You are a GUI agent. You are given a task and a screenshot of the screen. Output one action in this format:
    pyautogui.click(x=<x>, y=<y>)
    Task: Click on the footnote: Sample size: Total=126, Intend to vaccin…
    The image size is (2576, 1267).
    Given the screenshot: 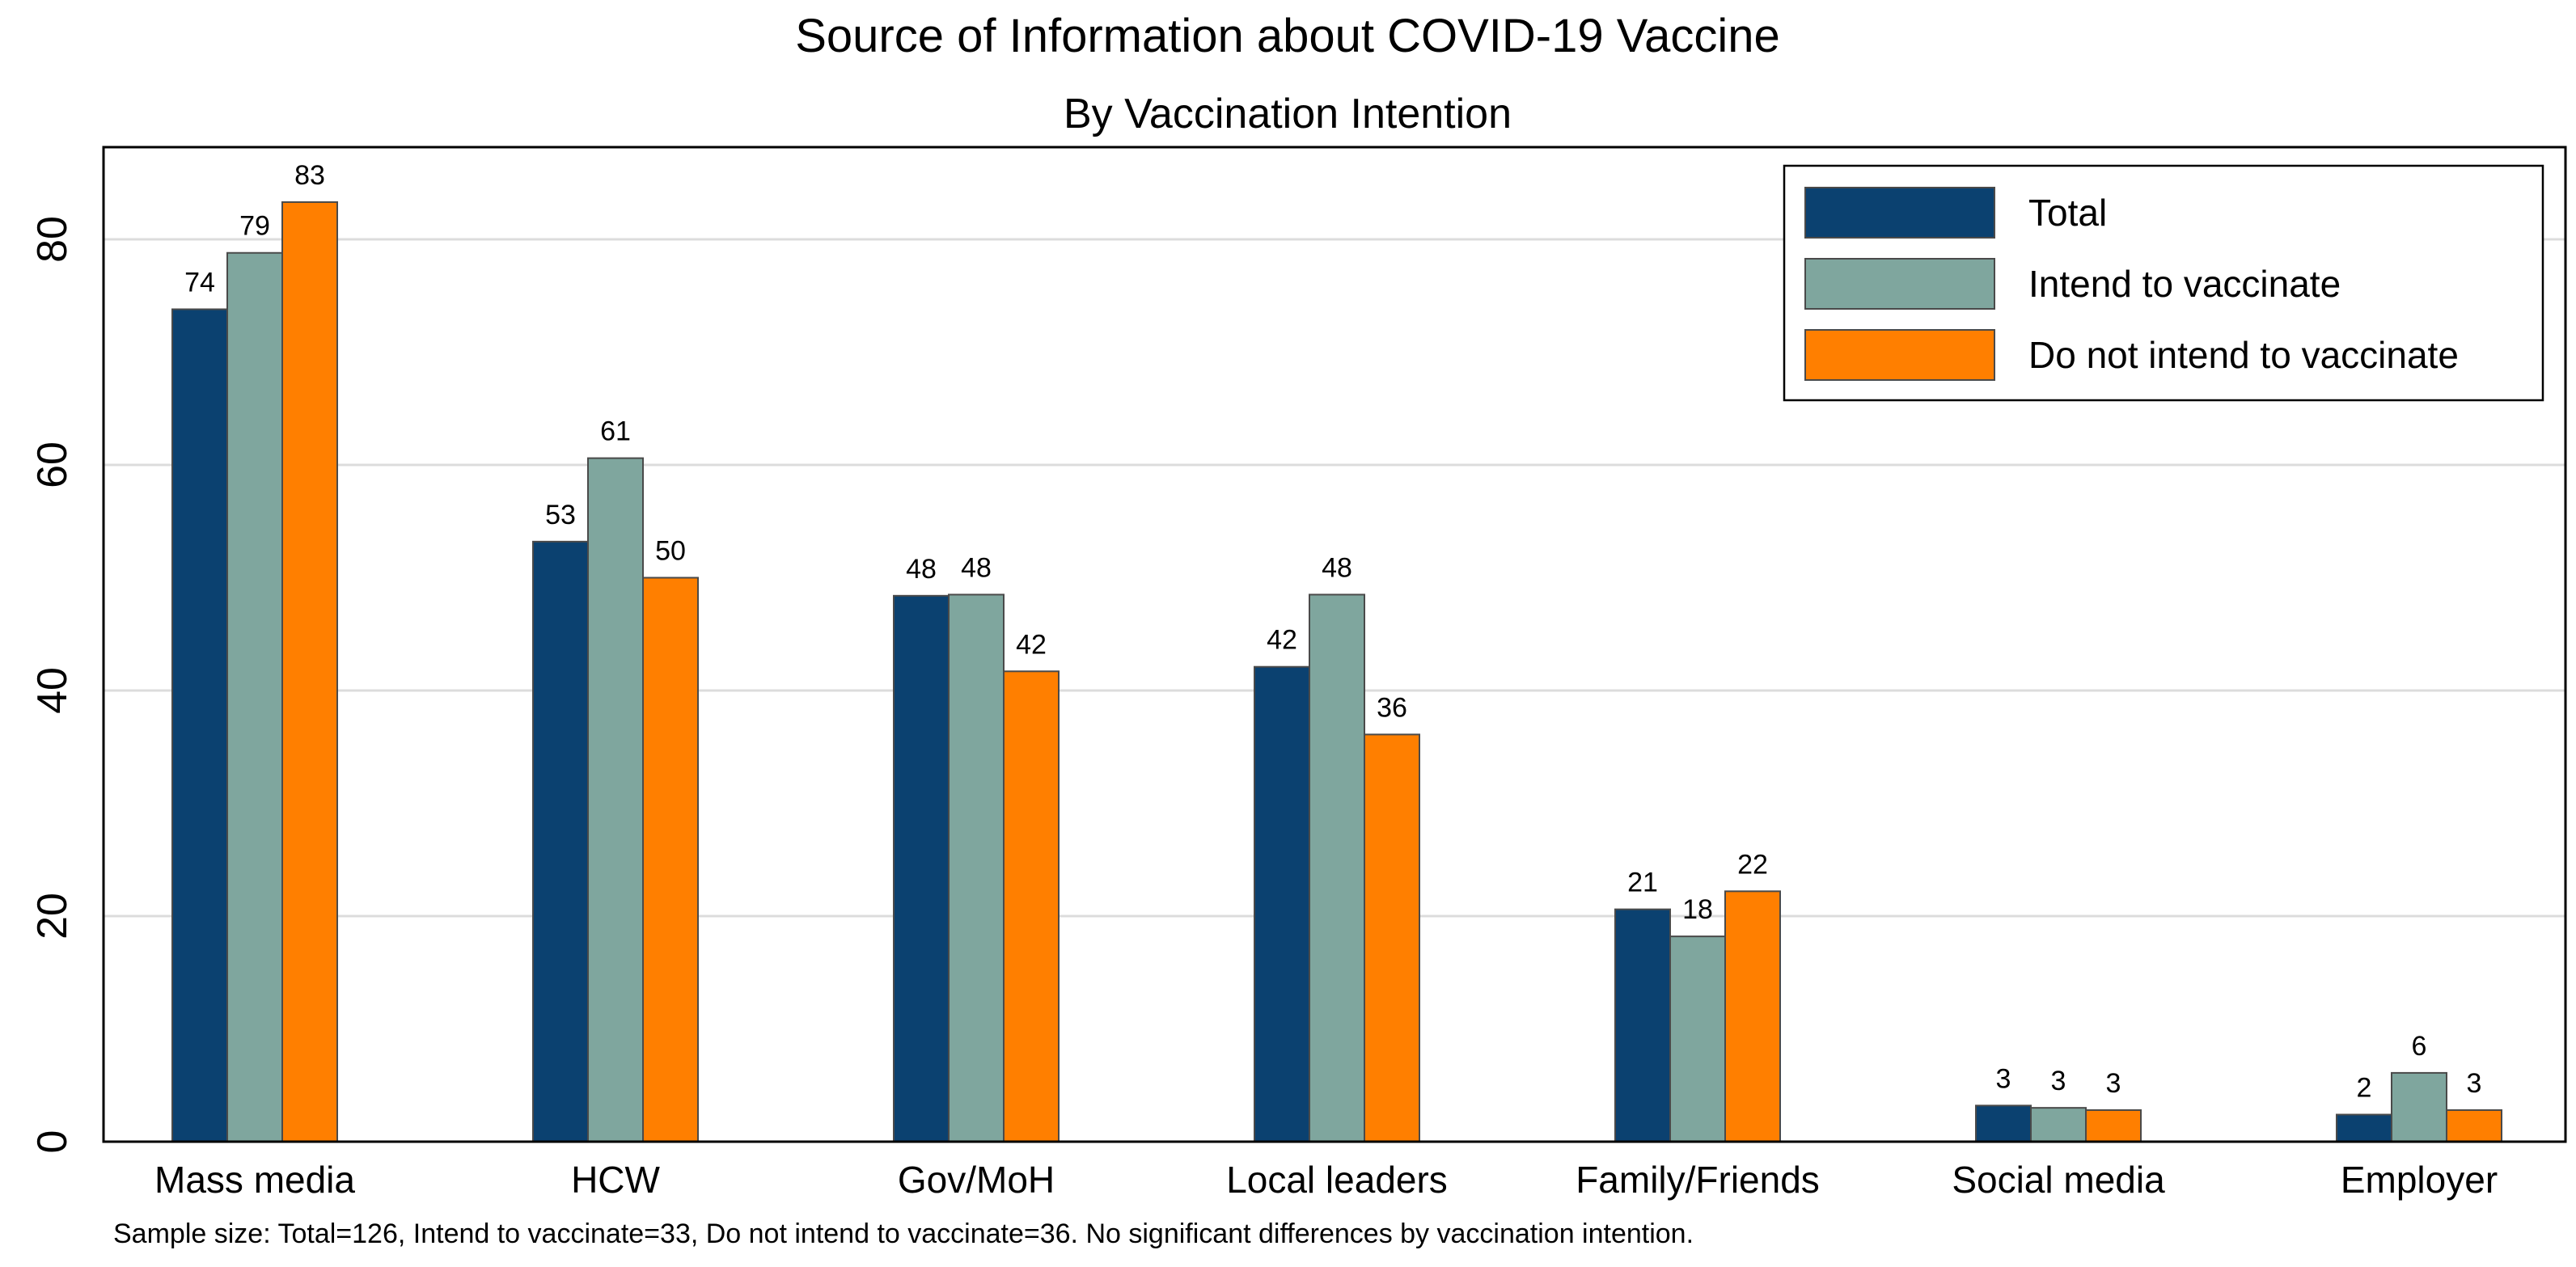 What is the action you would take?
    pyautogui.click(x=903, y=1233)
    